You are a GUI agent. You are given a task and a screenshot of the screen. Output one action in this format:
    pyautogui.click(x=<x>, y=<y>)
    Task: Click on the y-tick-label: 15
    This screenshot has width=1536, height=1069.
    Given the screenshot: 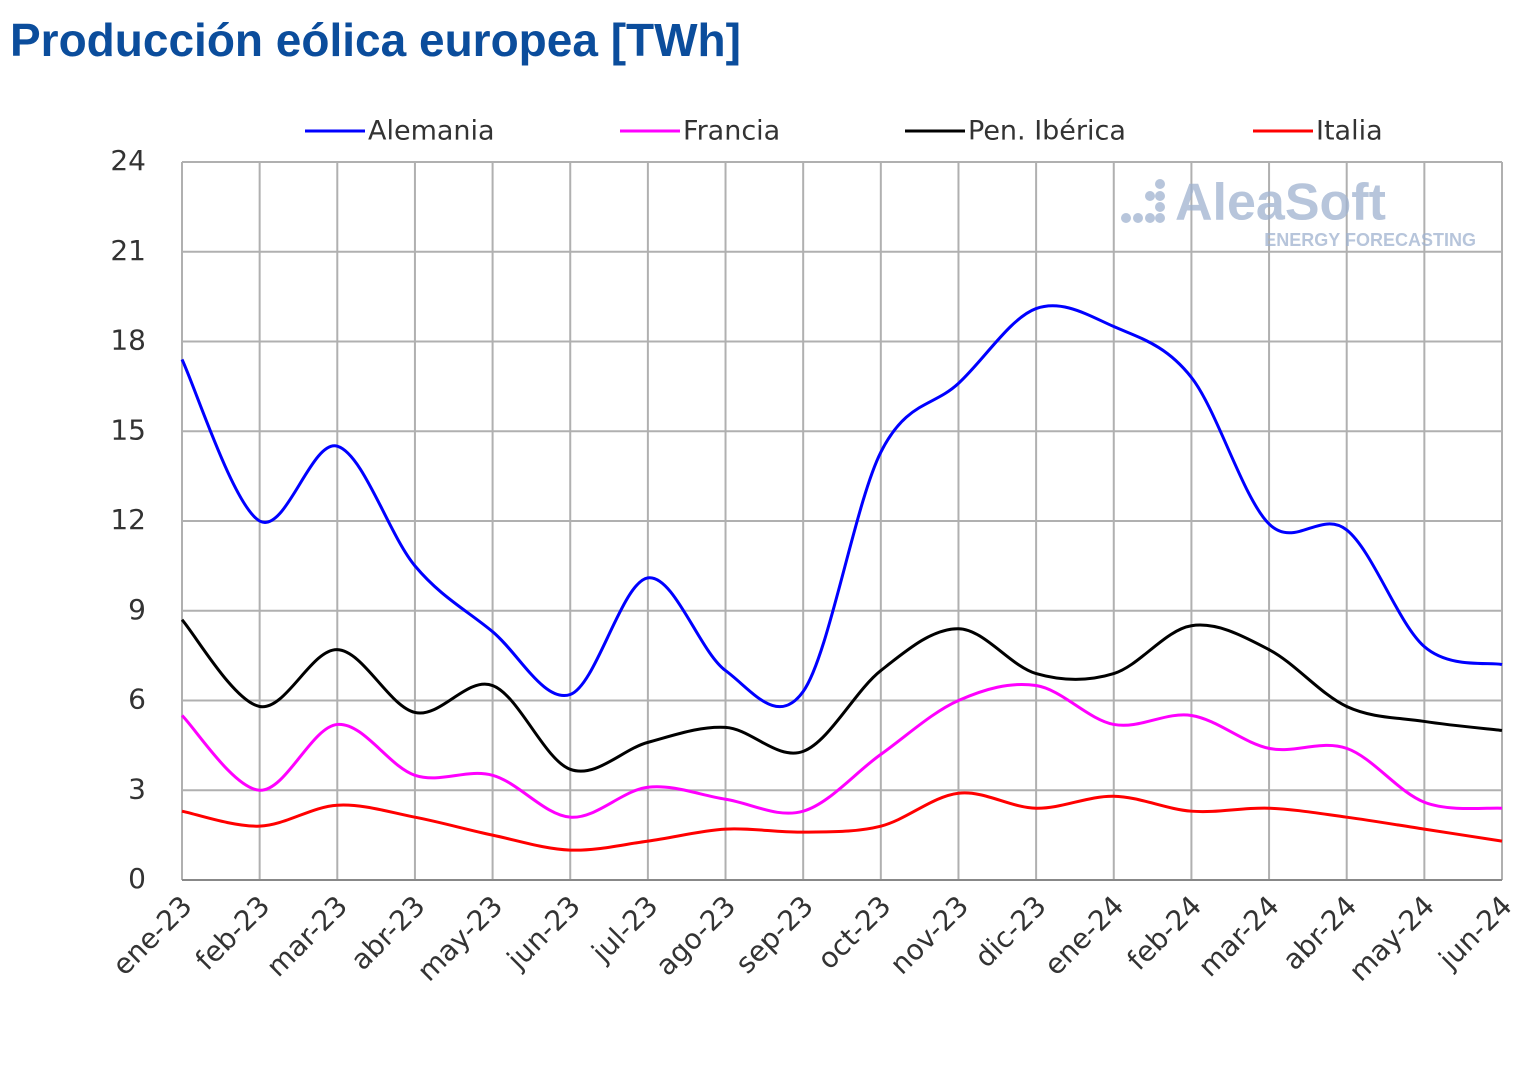 What is the action you would take?
    pyautogui.click(x=128, y=429)
    